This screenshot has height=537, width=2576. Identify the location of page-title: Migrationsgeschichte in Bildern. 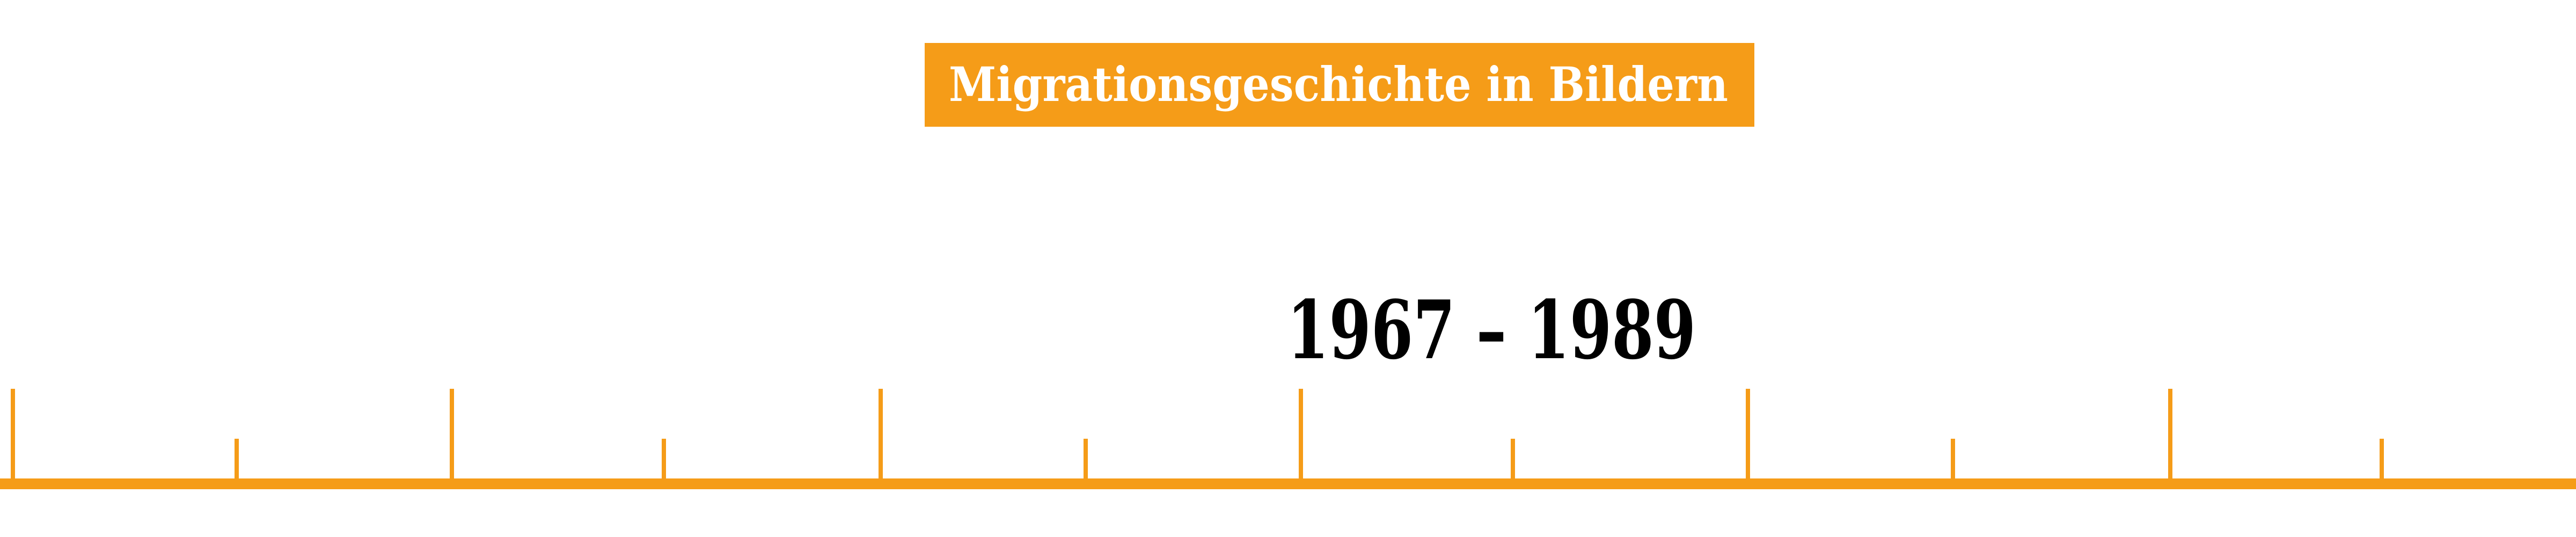
(1338, 84).